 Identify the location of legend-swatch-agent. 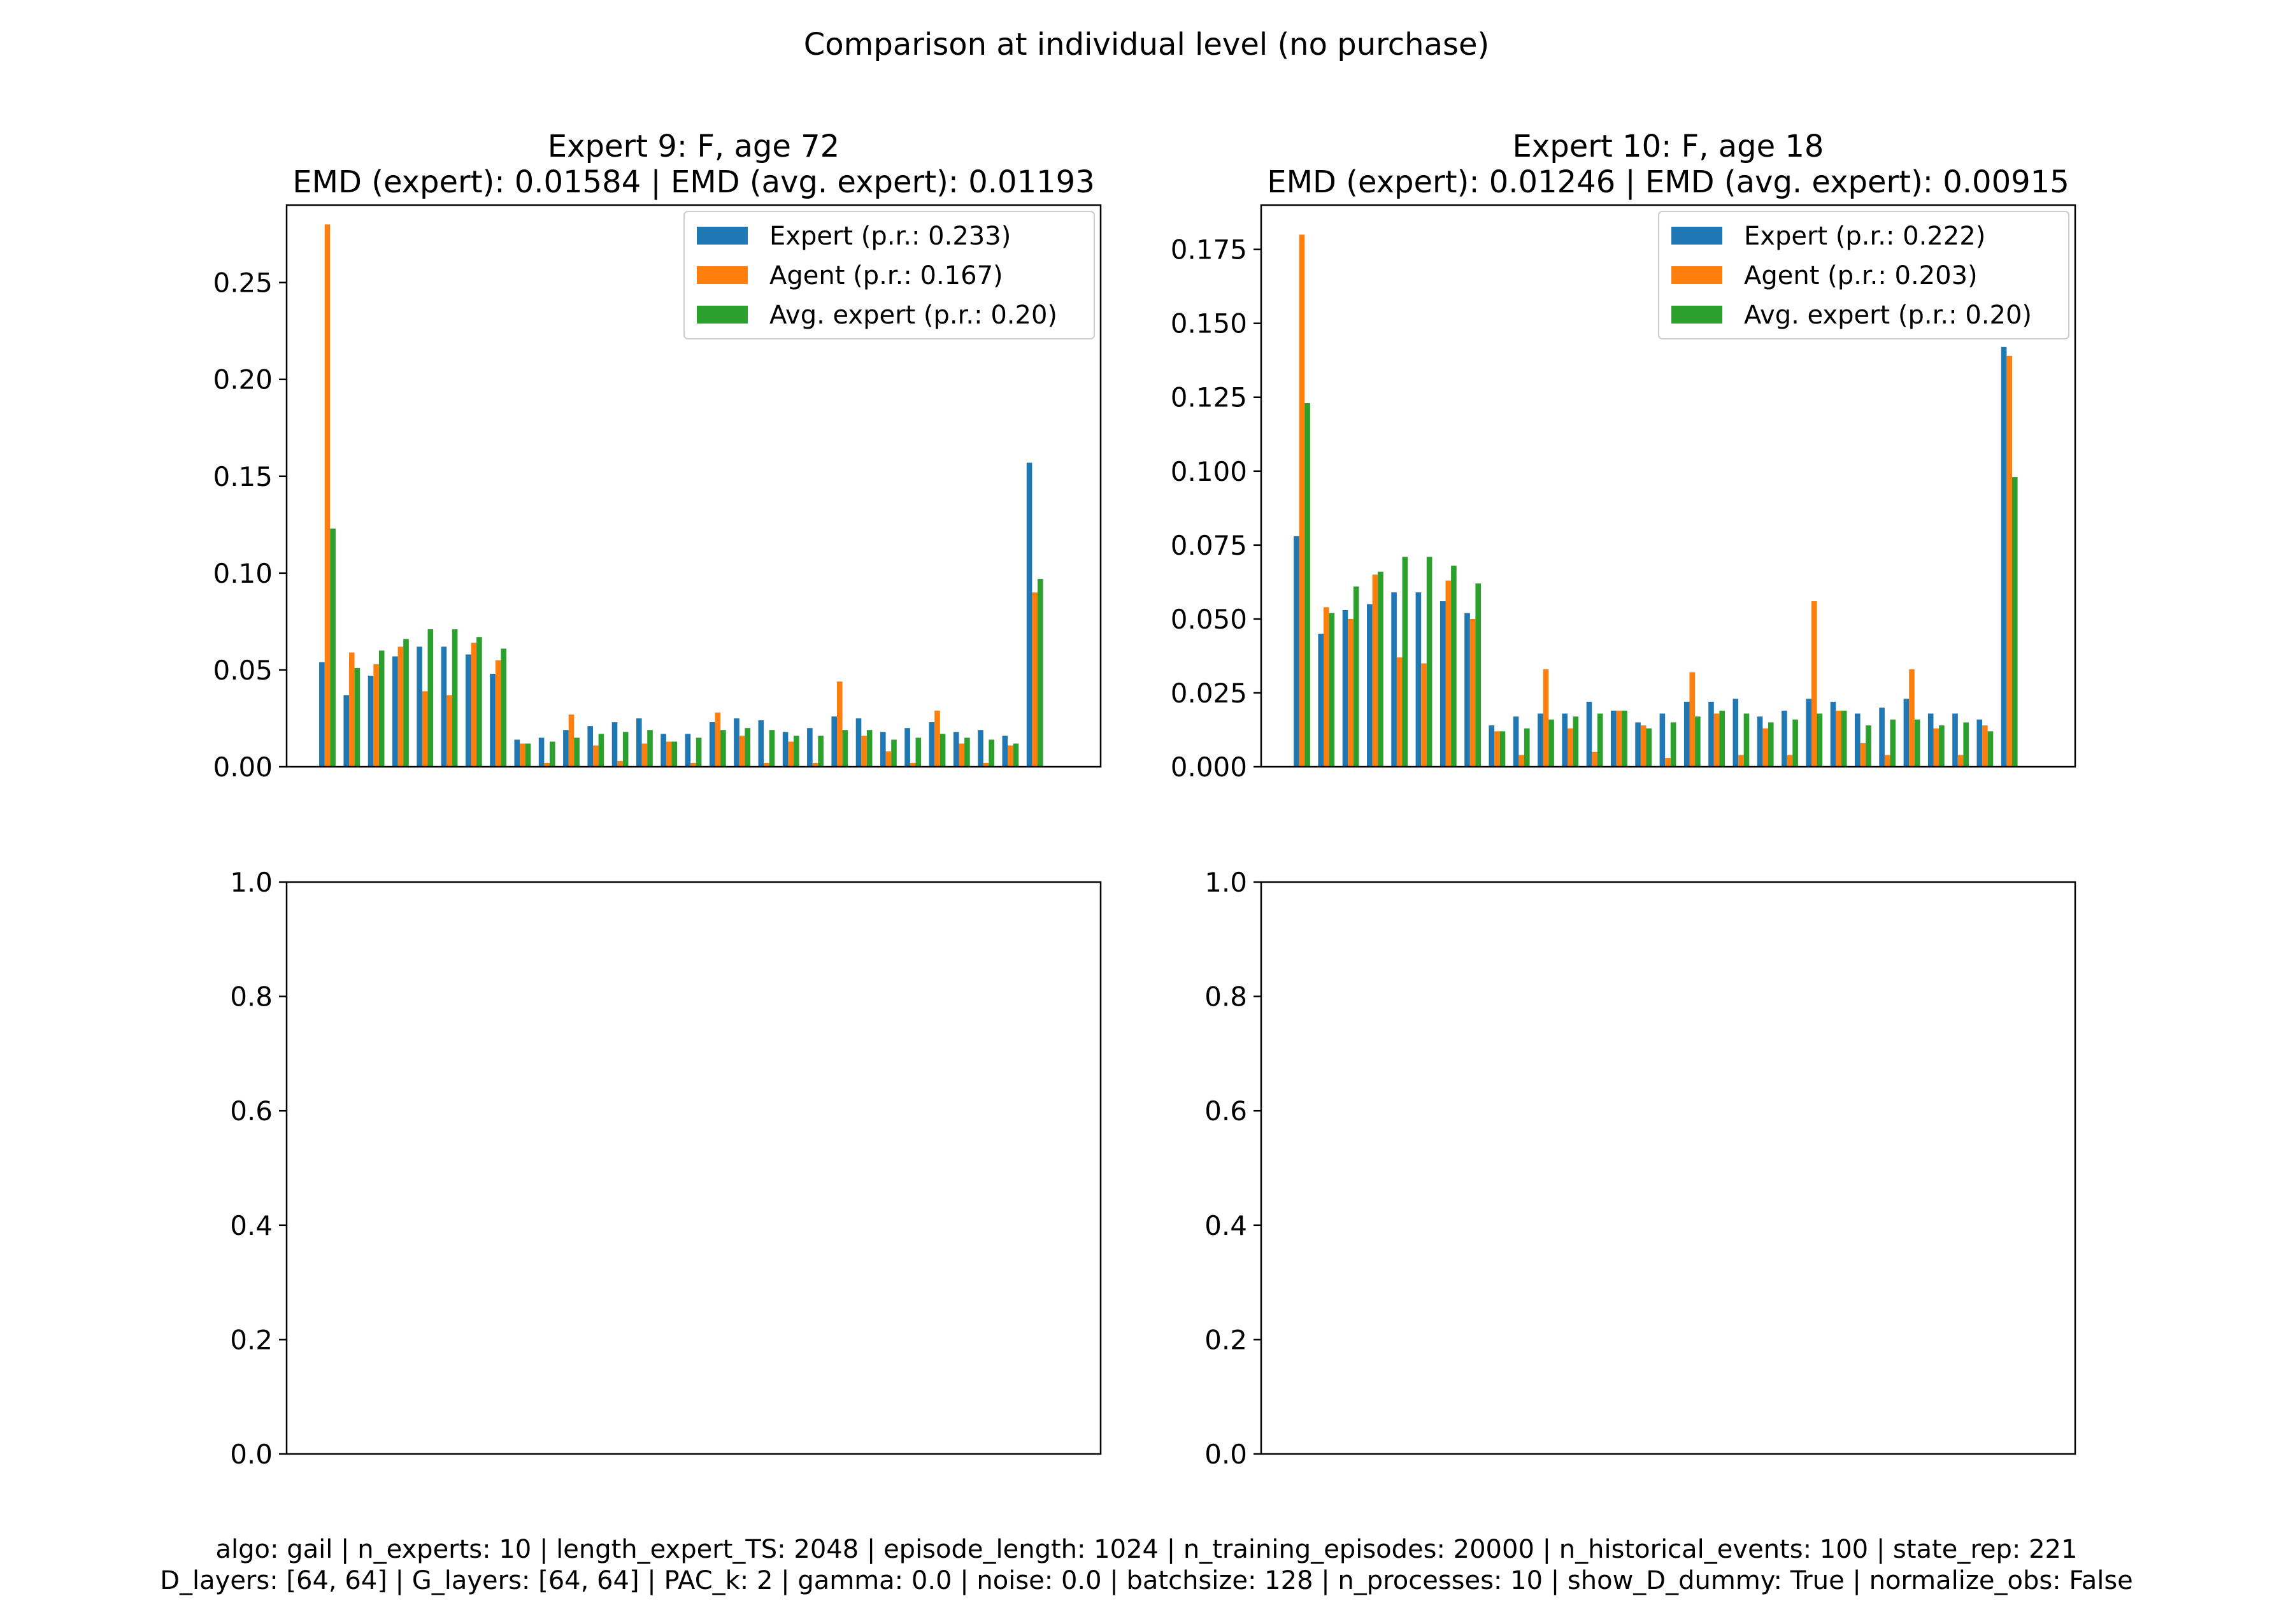
(722, 275).